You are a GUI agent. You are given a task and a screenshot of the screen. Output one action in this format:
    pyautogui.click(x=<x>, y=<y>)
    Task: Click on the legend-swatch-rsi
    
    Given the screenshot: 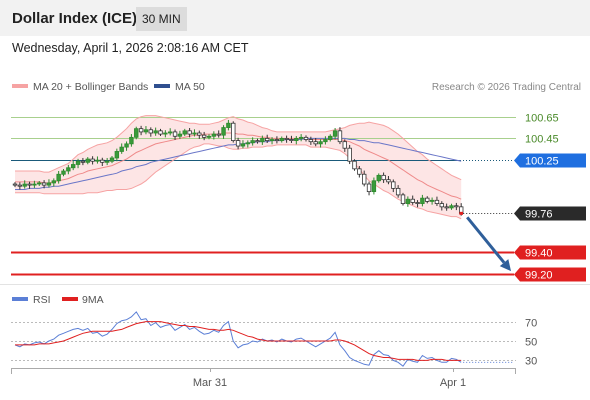 What is the action you would take?
    pyautogui.click(x=20, y=299)
    